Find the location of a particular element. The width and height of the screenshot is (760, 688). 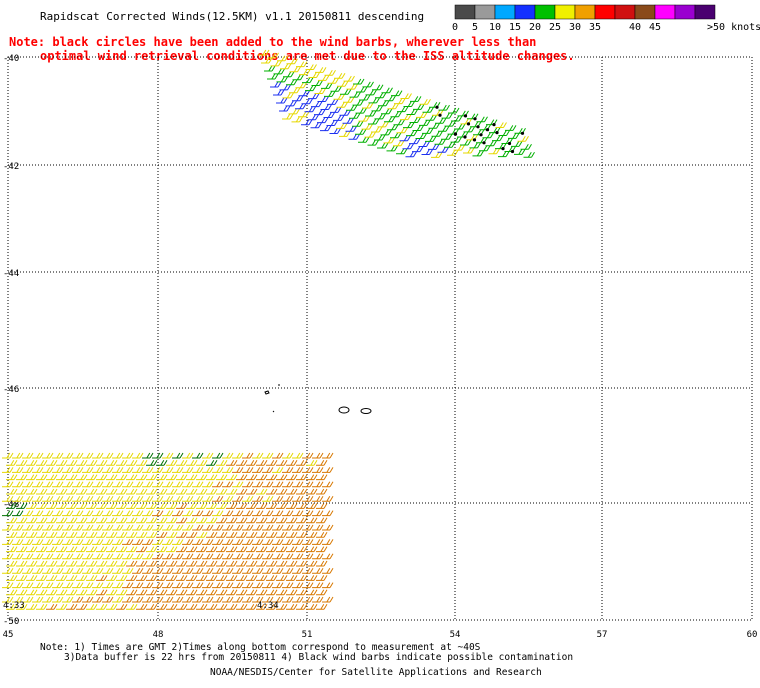

longitude-label: 54 is located at coordinates (455, 635).